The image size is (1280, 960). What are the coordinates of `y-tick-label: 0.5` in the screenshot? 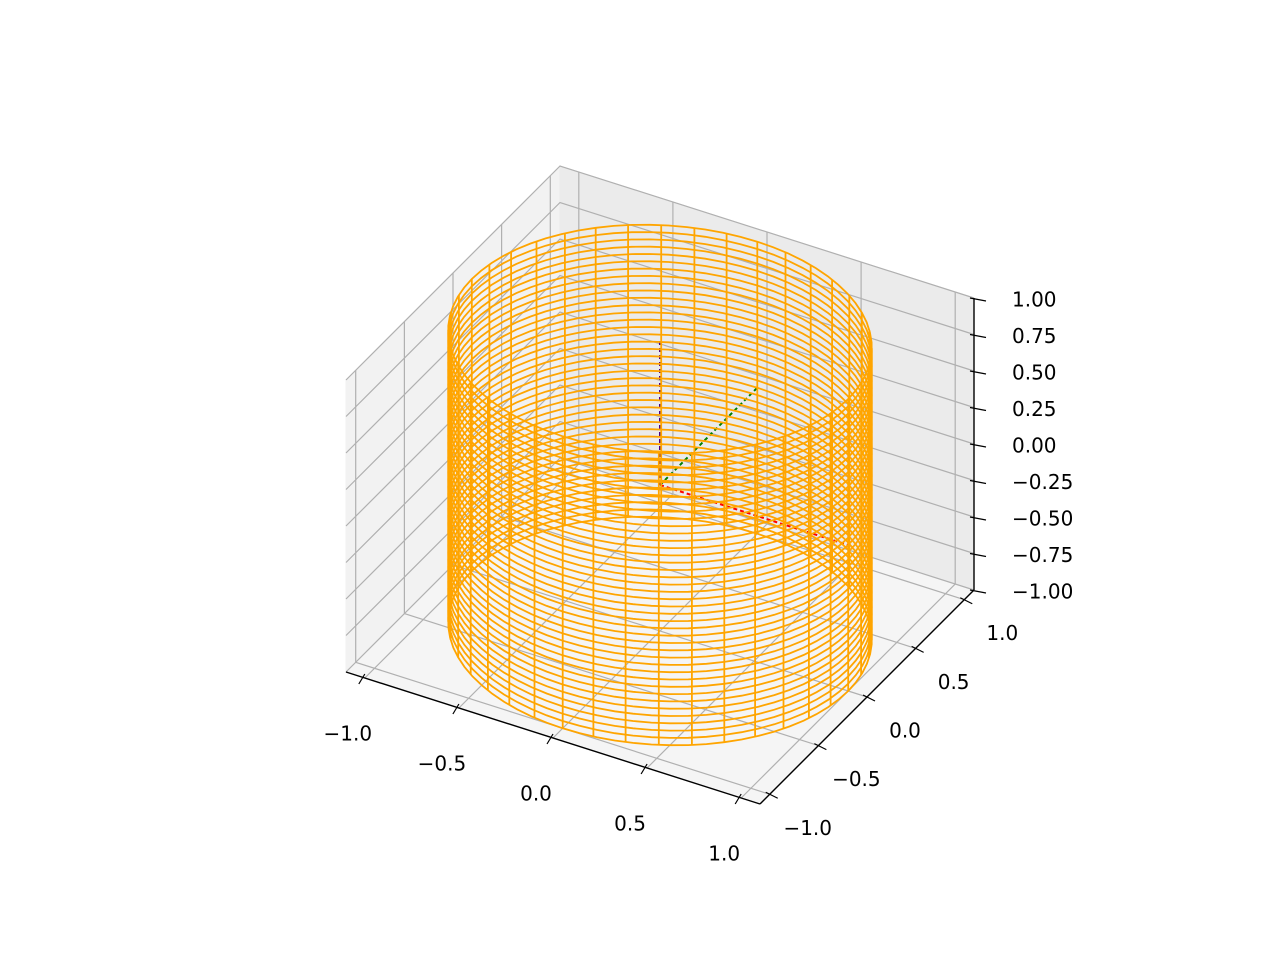 It's located at (954, 682).